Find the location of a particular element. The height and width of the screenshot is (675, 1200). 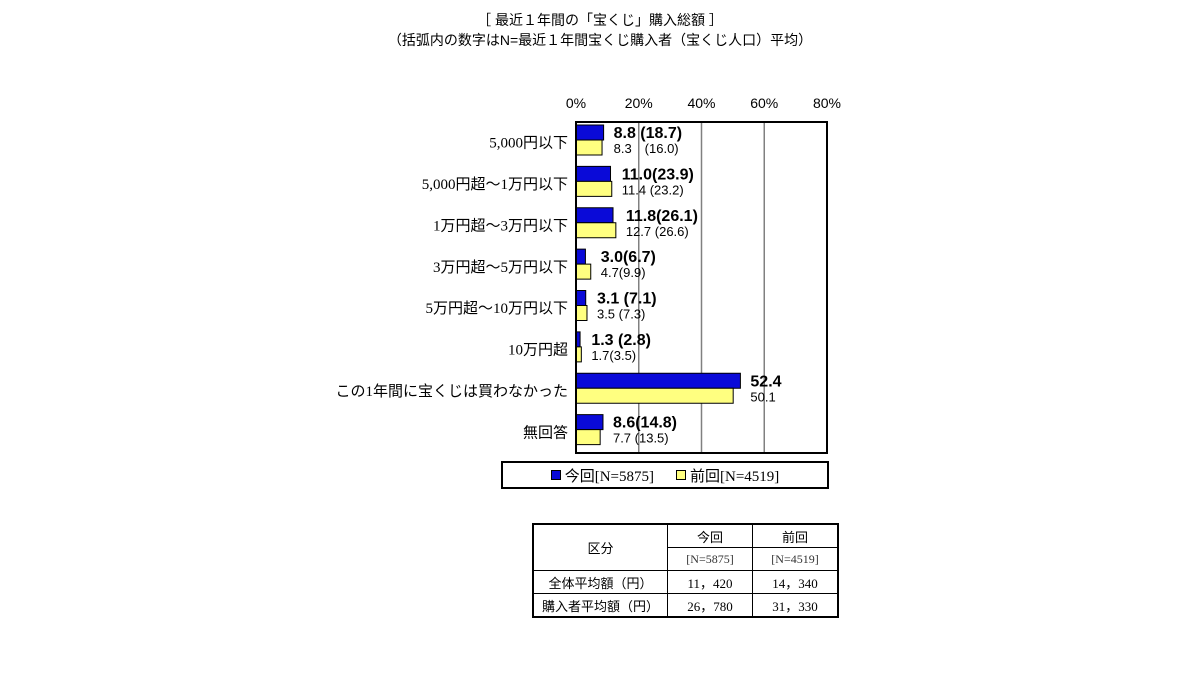

data-label-current: 3.1 (7.1) is located at coordinates (627, 299).